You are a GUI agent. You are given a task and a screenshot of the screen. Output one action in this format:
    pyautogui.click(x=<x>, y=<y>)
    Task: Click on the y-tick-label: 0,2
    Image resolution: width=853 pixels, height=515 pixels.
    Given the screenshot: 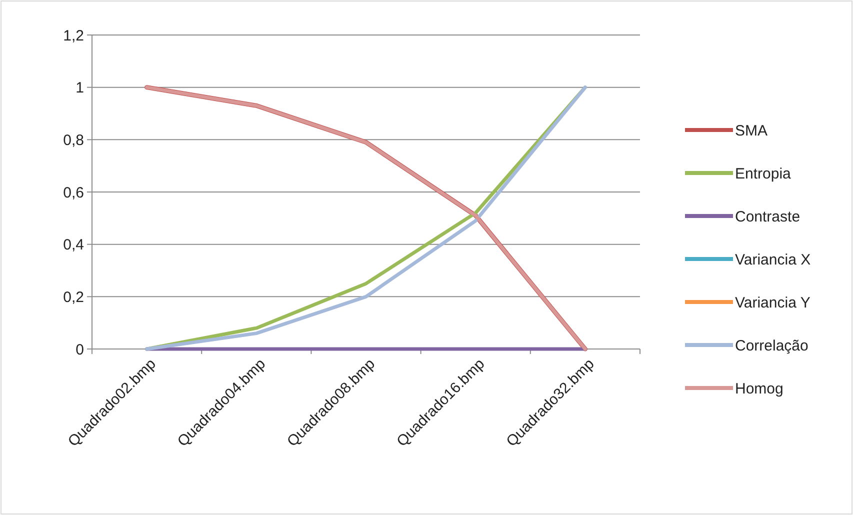 What is the action you would take?
    pyautogui.click(x=73, y=297)
    